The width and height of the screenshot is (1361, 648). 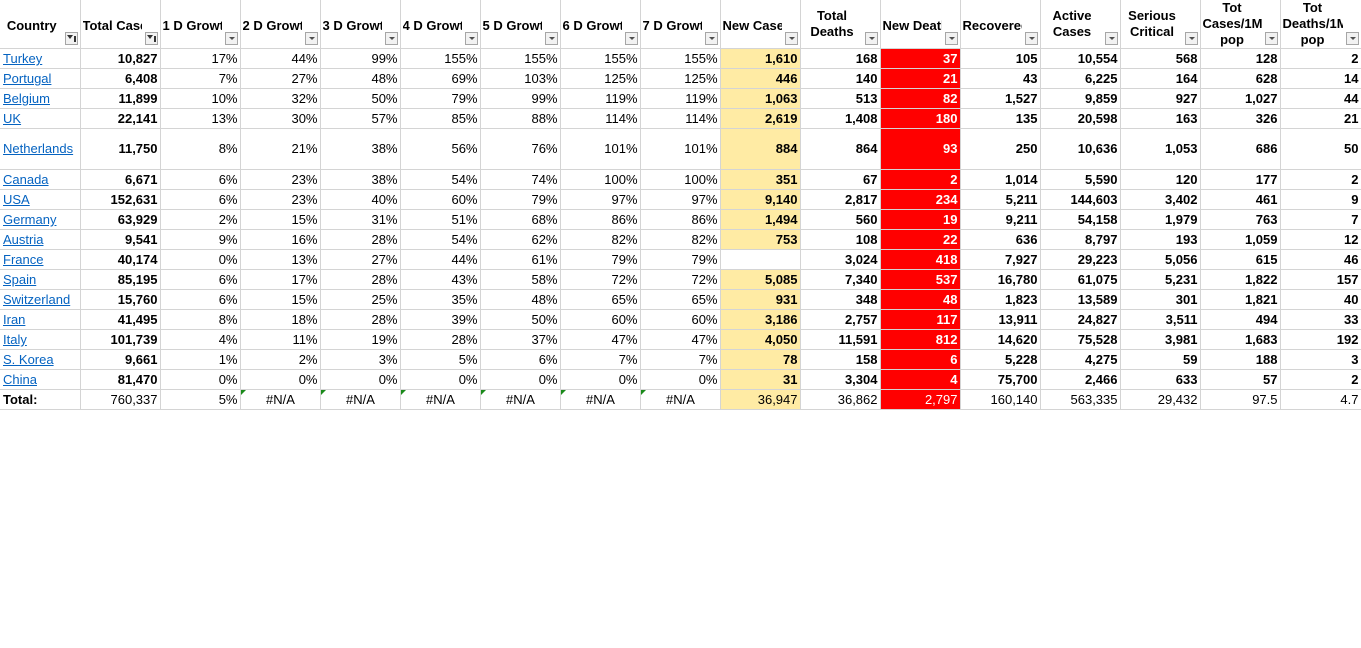 What do you see at coordinates (680, 279) in the screenshot?
I see `data-cell: 72%` at bounding box center [680, 279].